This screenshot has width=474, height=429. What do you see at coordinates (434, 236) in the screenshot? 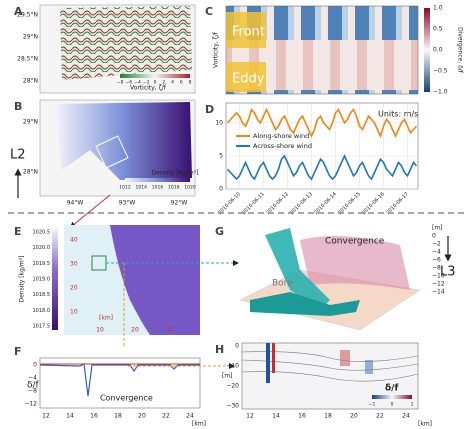
I see `z-tick: 0` at bounding box center [434, 236].